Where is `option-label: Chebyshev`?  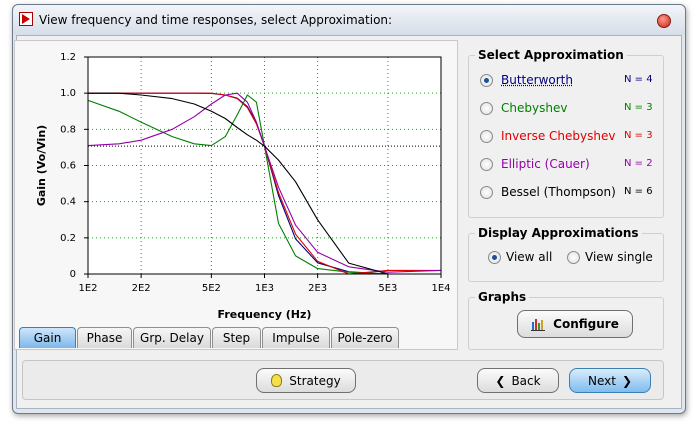 option-label: Chebyshev is located at coordinates (534, 108).